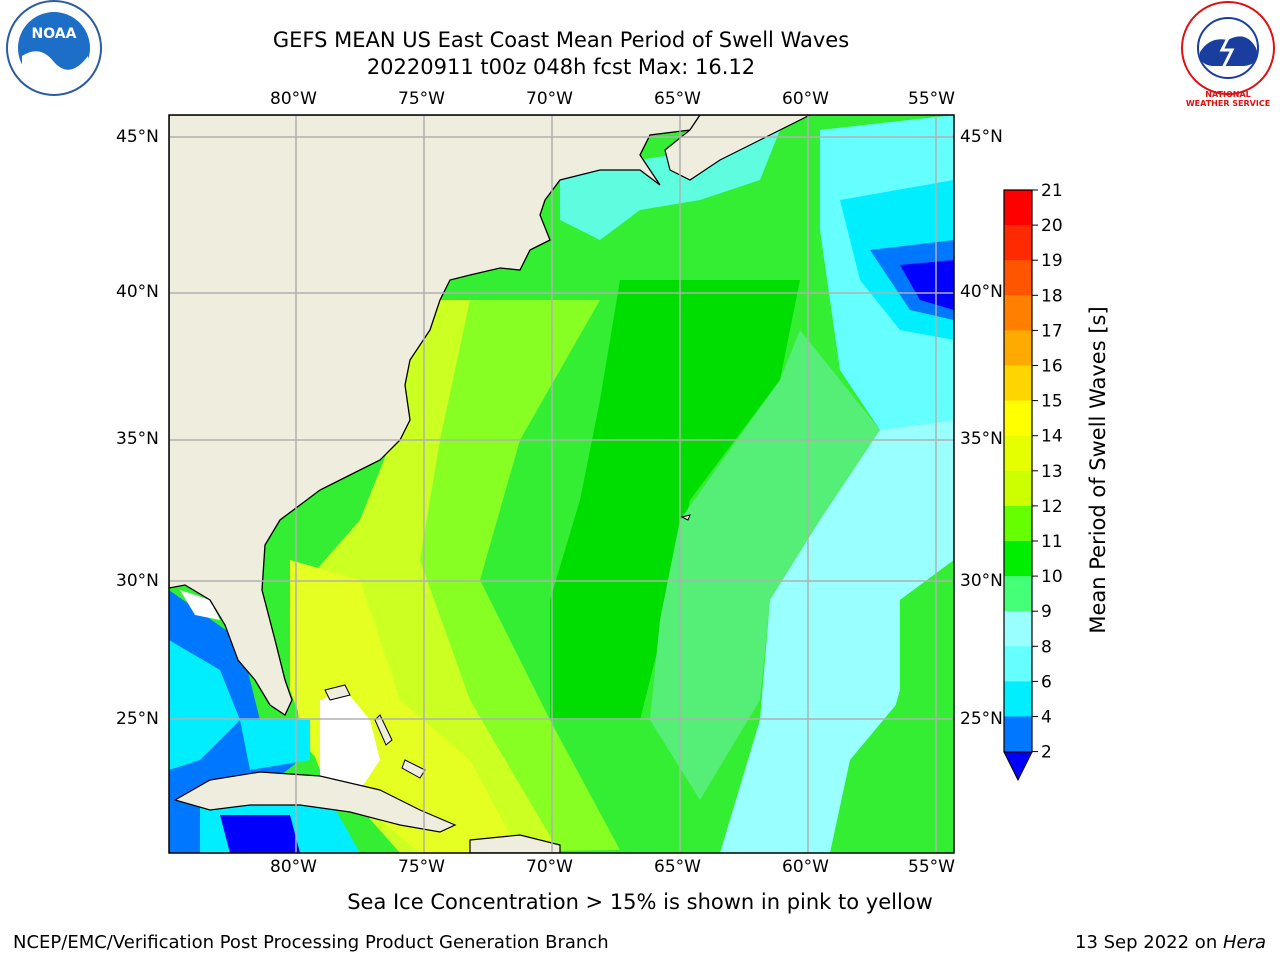 The width and height of the screenshot is (1280, 960). I want to click on lat-label-right-35n: 35°N, so click(981, 439).